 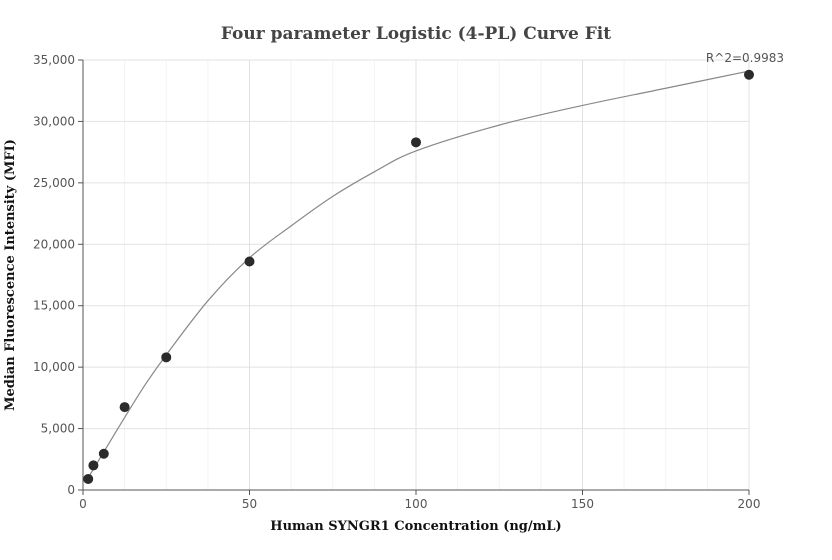 I want to click on x-tick-label: 100, so click(x=416, y=504).